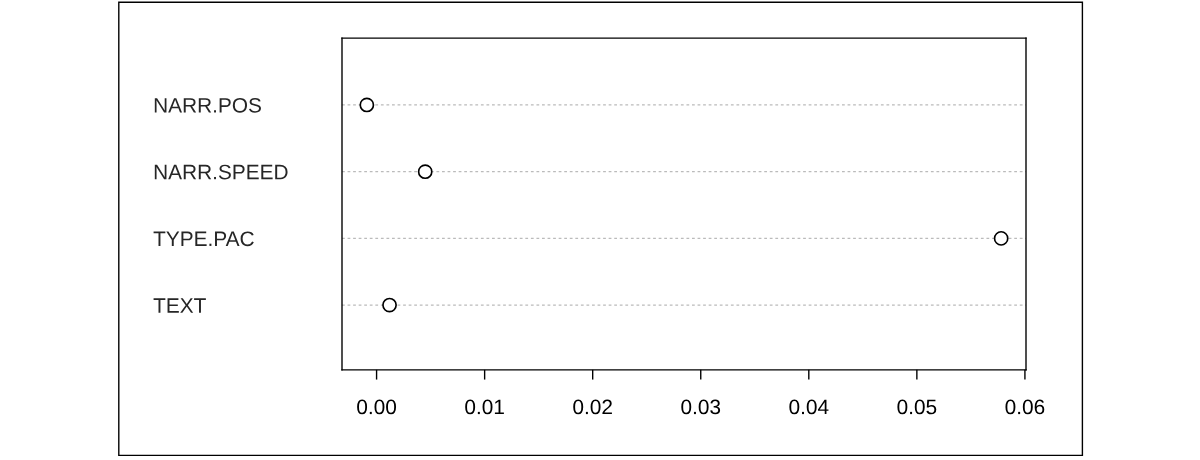  What do you see at coordinates (1025, 407) in the screenshot?
I see `x-tick-label: 0.06` at bounding box center [1025, 407].